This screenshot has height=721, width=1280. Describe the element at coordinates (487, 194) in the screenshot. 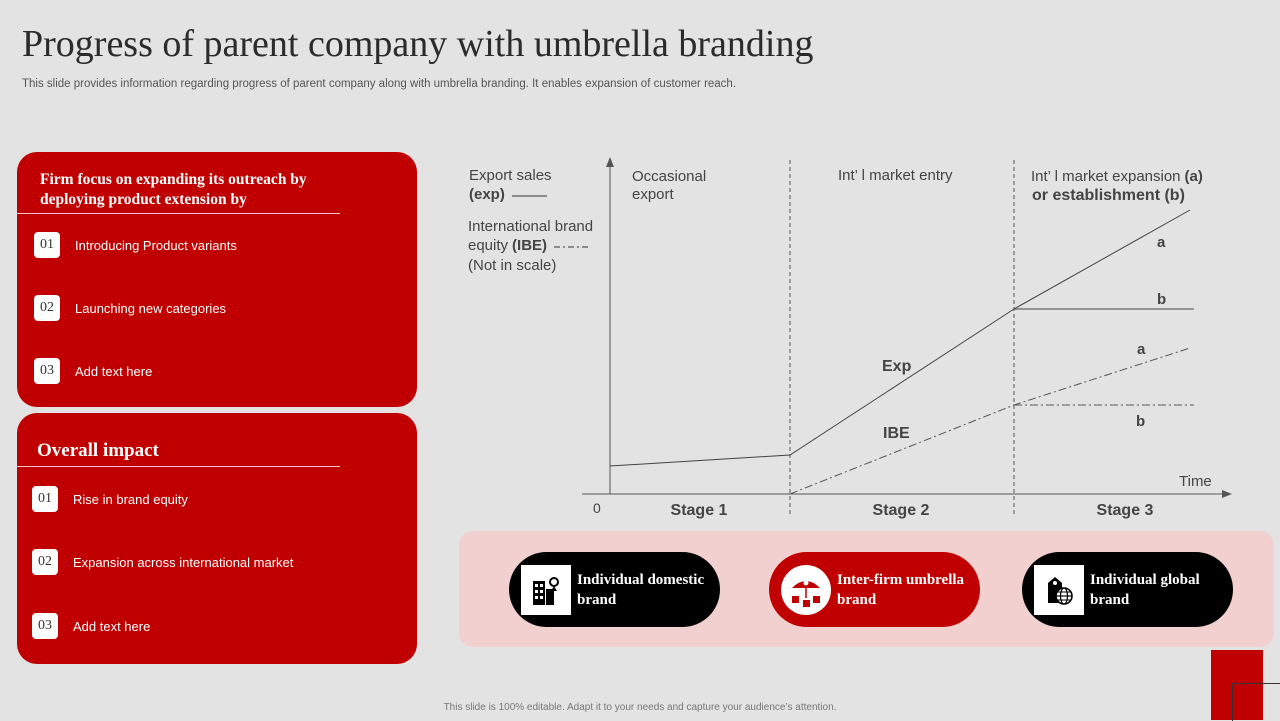

I see `legend-exp-bold: (exp)` at that location.